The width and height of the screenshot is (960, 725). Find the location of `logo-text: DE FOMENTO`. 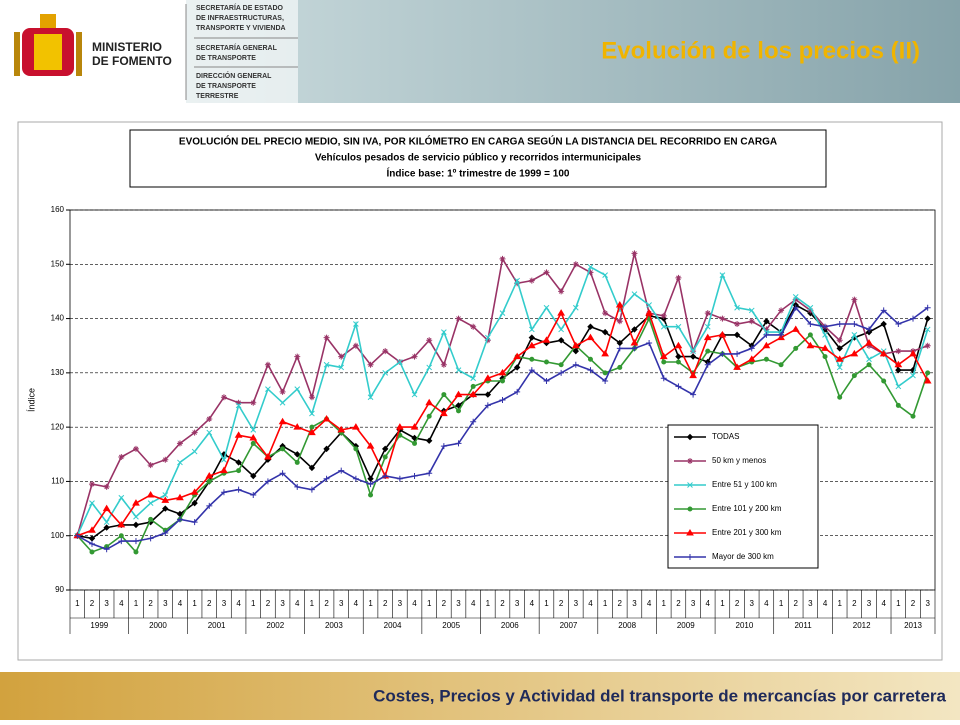

logo-text: DE FOMENTO is located at coordinates (132, 61).